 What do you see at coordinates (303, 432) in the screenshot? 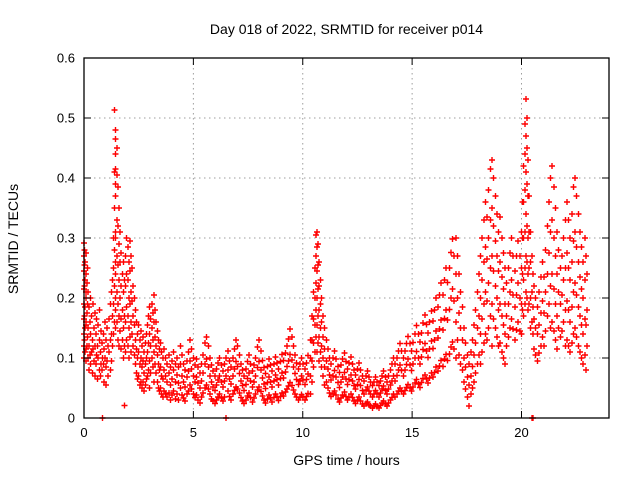
I see `x-tick-label: 10` at bounding box center [303, 432].